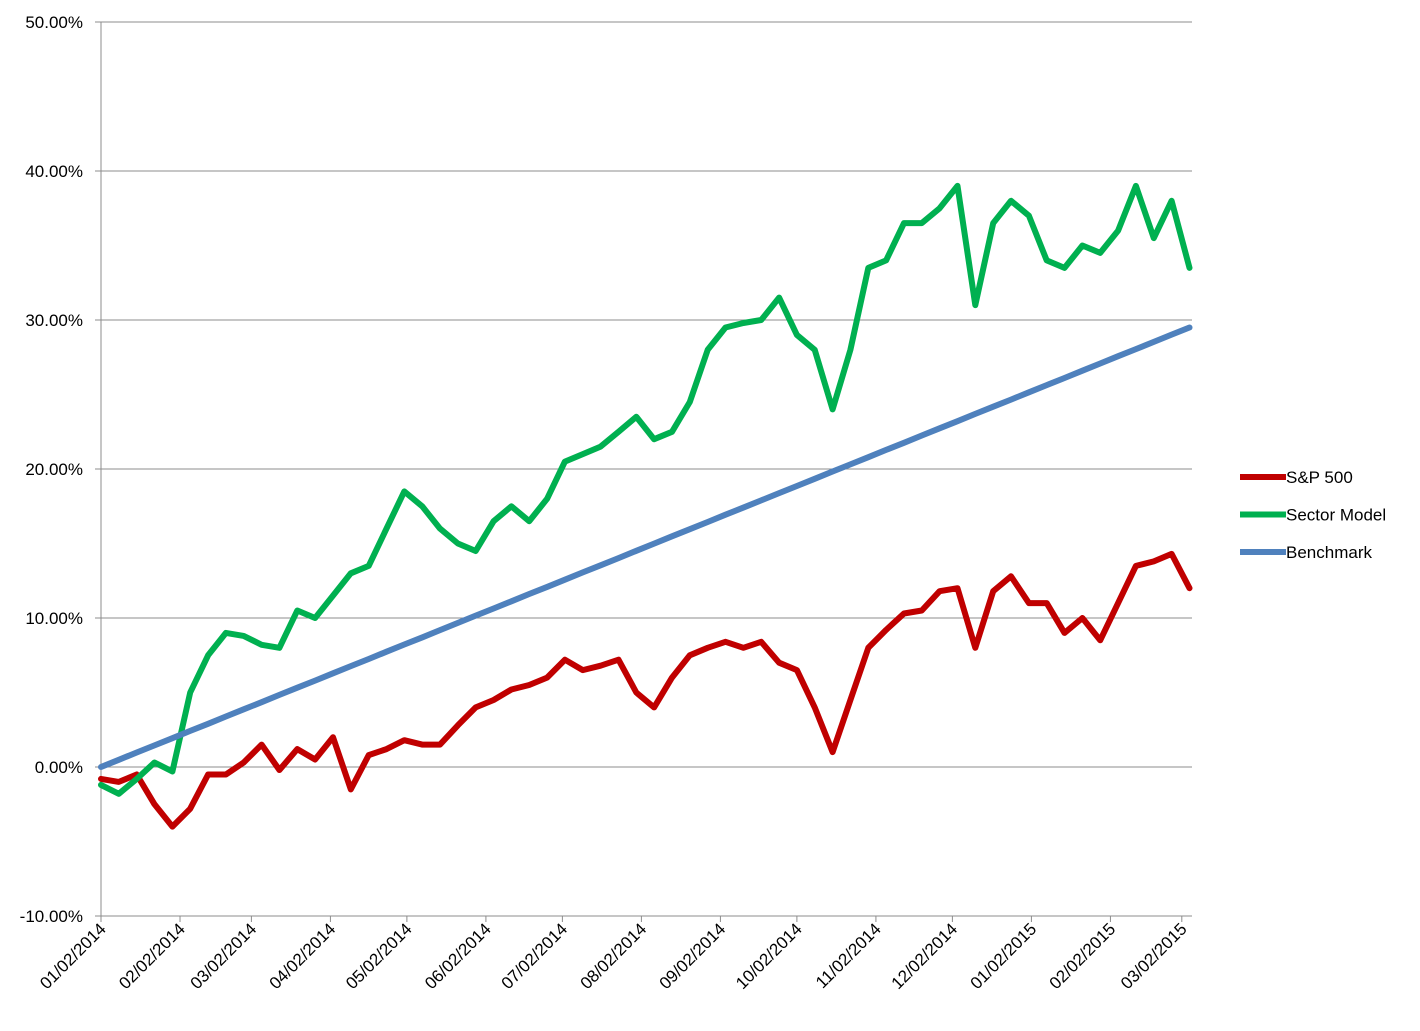 The width and height of the screenshot is (1420, 1031). I want to click on legend-label: S&P 500, so click(1319, 477).